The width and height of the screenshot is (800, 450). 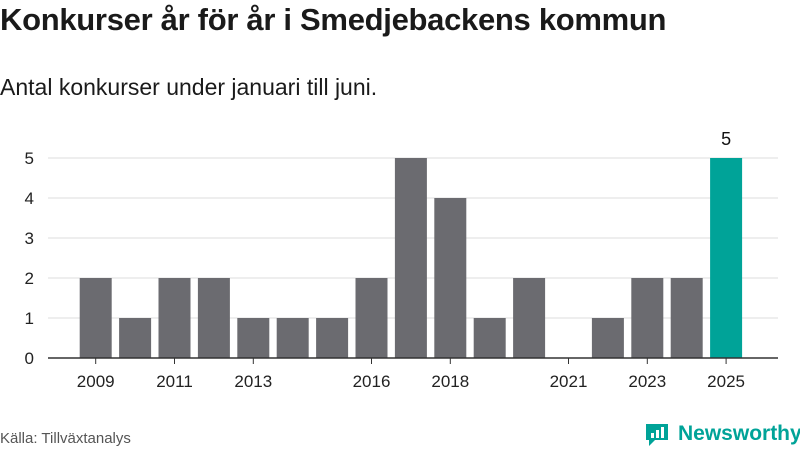 I want to click on bar-2024, so click(x=686, y=318).